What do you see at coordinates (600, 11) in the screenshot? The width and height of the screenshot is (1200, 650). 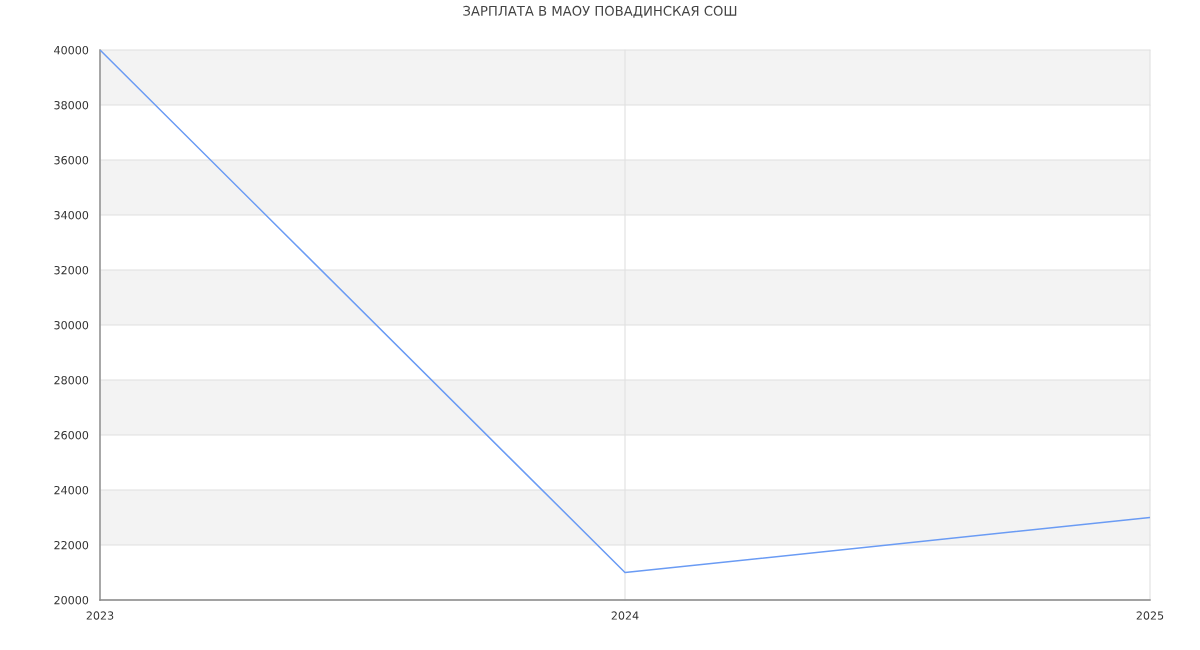 I see `chart-title: ЗАРПЛАТА В МАОУ ПОВАДИНСКАЯ СОШ` at bounding box center [600, 11].